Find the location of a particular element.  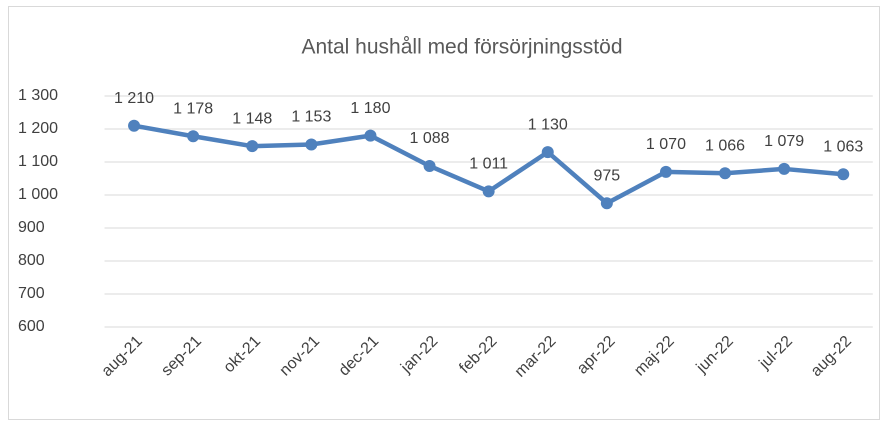

y-tick-label: 700 is located at coordinates (31, 293).